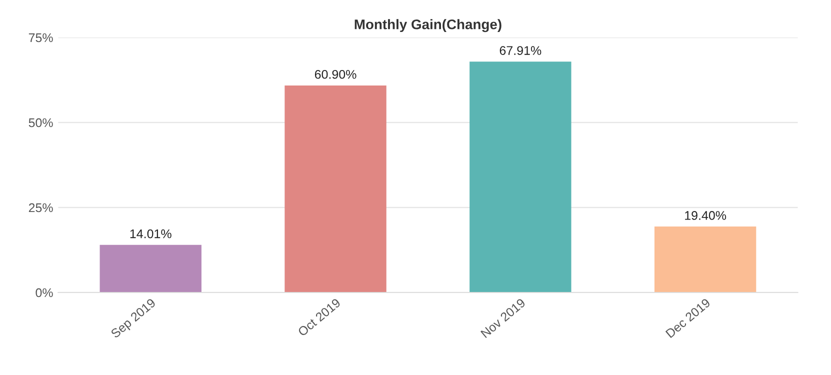 This screenshot has height=375, width=831. Describe the element at coordinates (44, 293) in the screenshot. I see `y-tick-label: 0%` at that location.